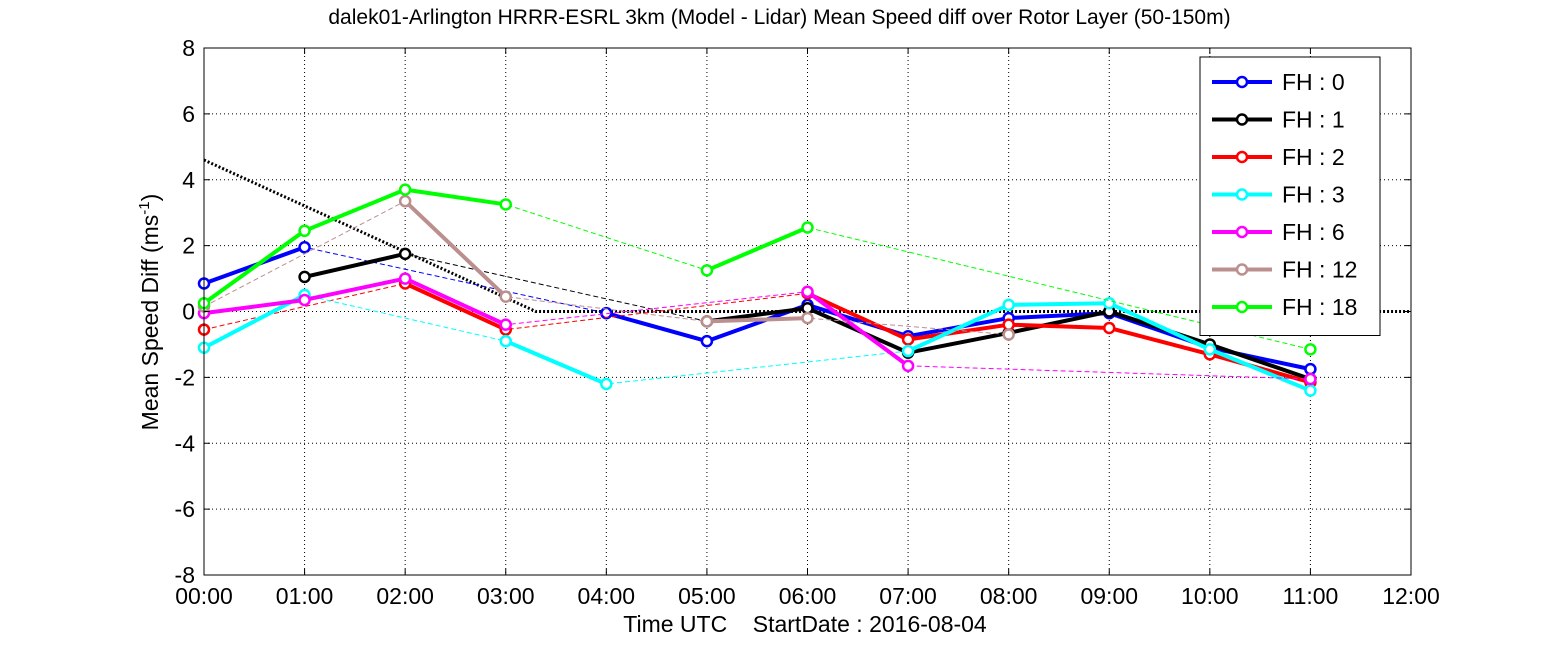 The height and width of the screenshot is (656, 1559). I want to click on legend-item: FH : 1, so click(1278, 120).